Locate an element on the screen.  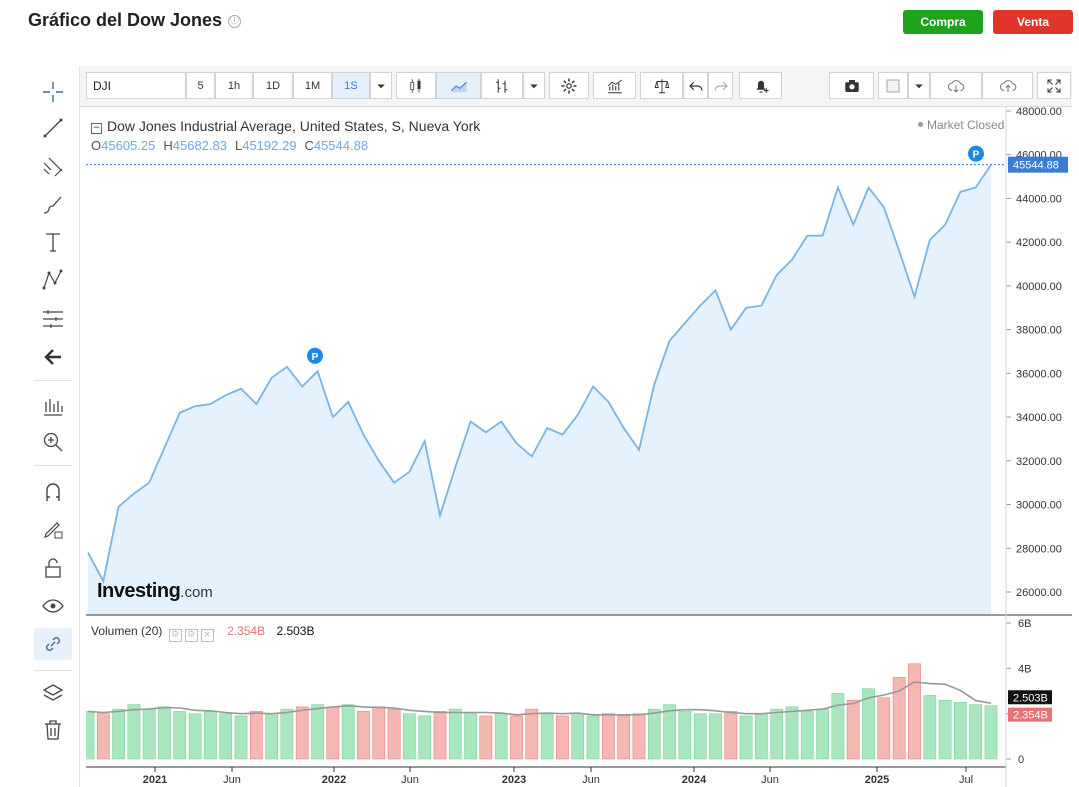
price-tick-label: 48000.00 is located at coordinates (1039, 112).